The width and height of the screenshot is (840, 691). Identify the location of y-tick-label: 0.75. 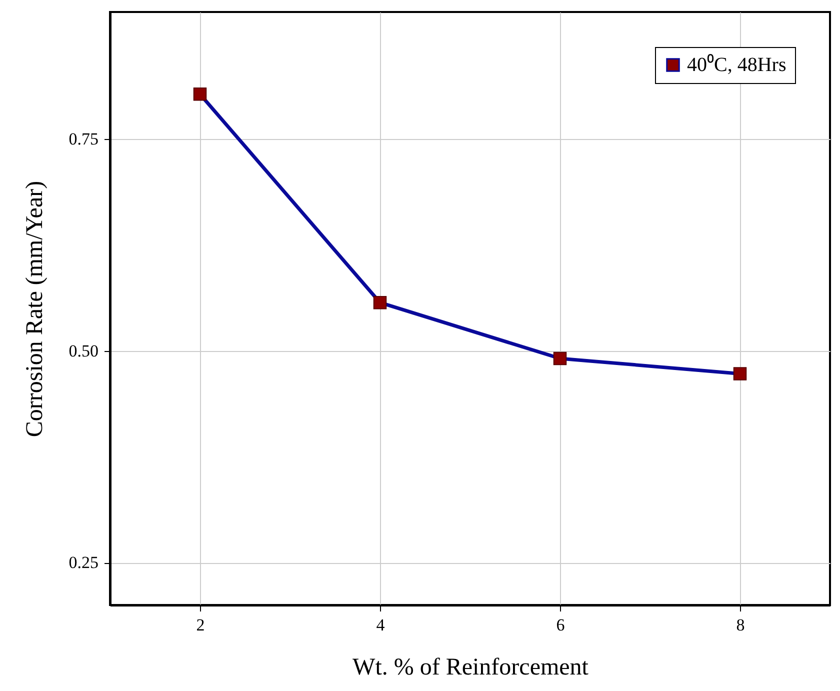
(83, 139).